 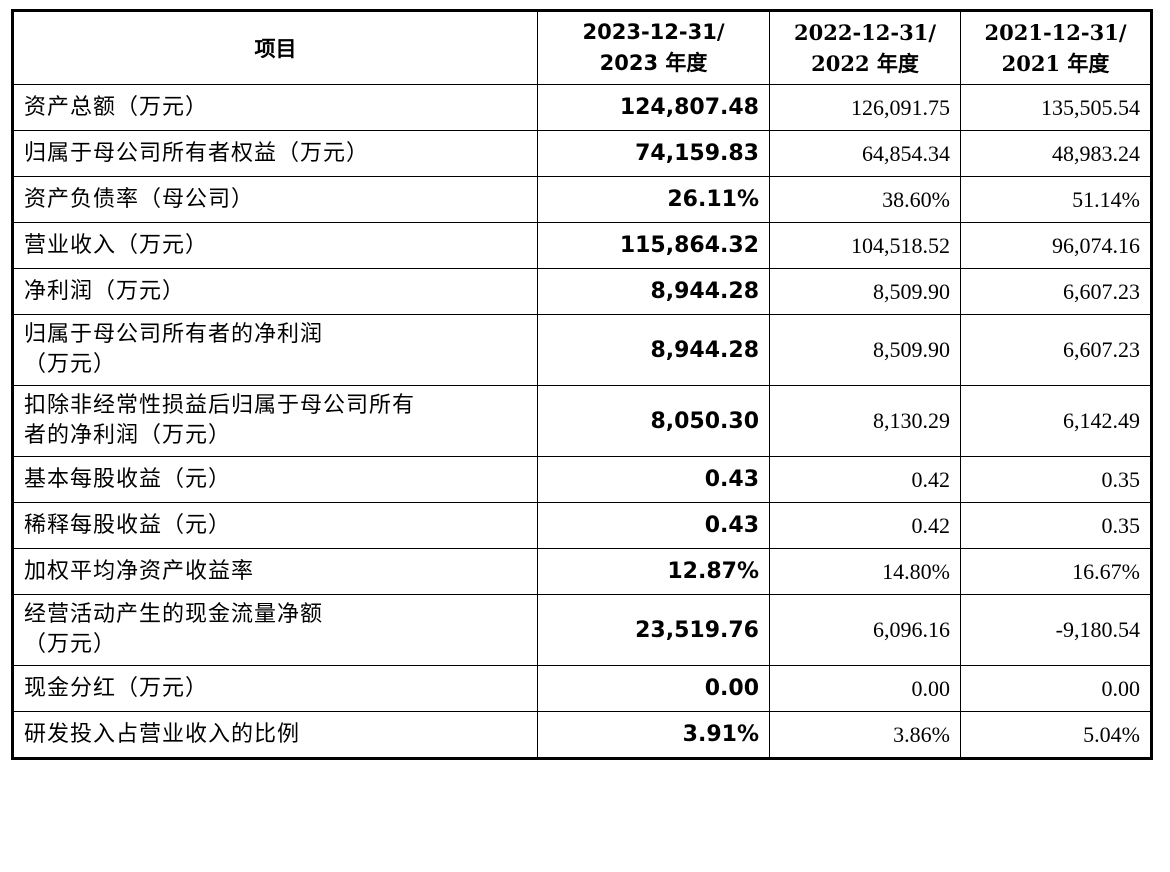 I want to click on value-2022: 6,096.16, so click(x=865, y=630).